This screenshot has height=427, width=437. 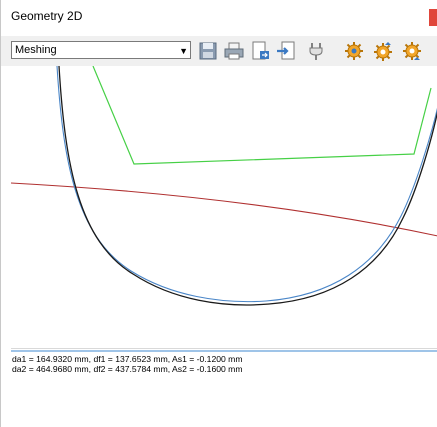 I want to click on dropdown-arrow-icon: ▼, so click(x=183, y=51).